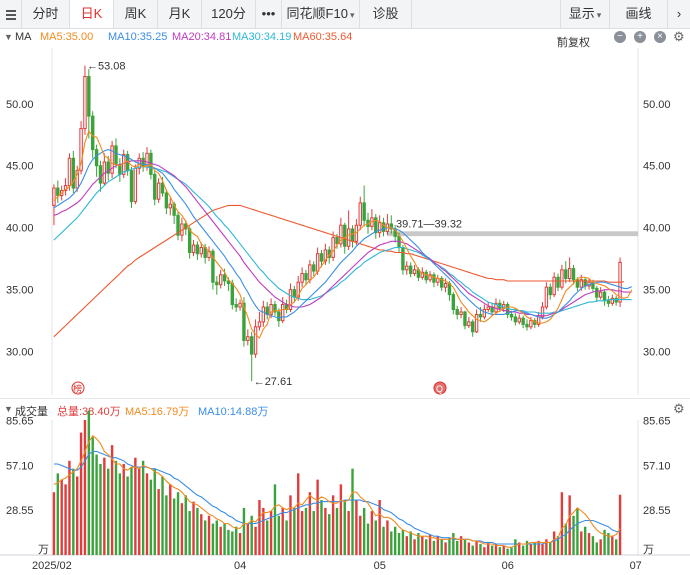 Image resolution: width=690 pixels, height=575 pixels. Describe the element at coordinates (657, 466) in the screenshot. I see `volume-tick-right: 57.10` at that location.